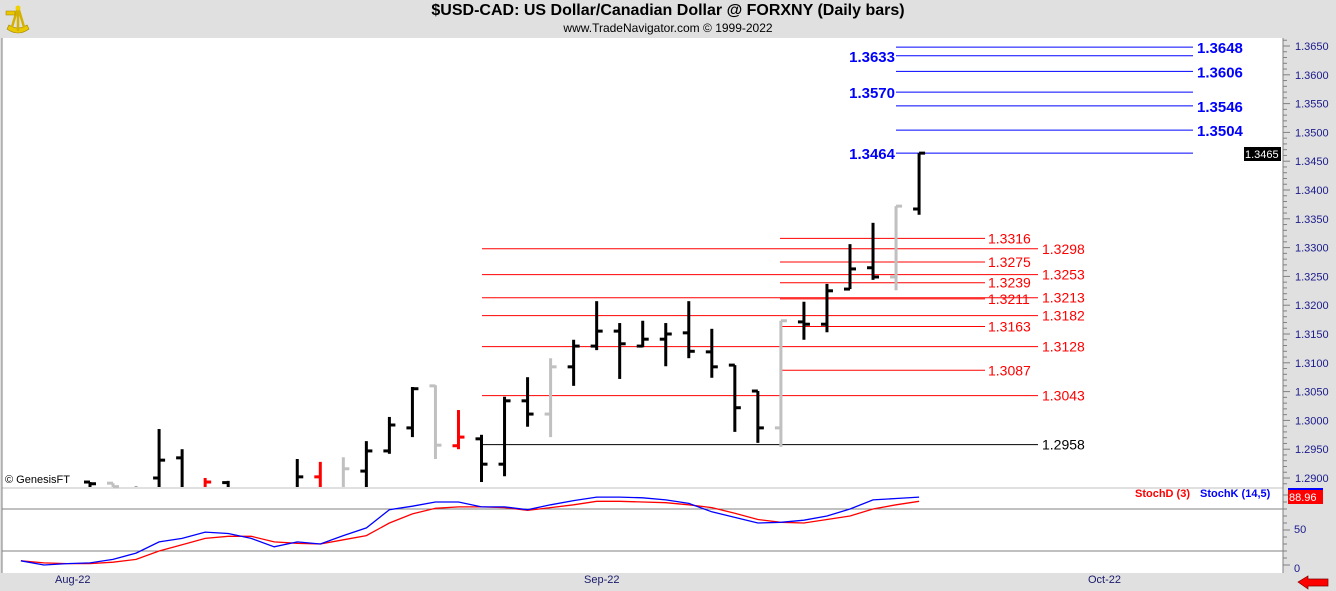 The image size is (1336, 591). I want to click on level-label: 1.3298, so click(1063, 249).